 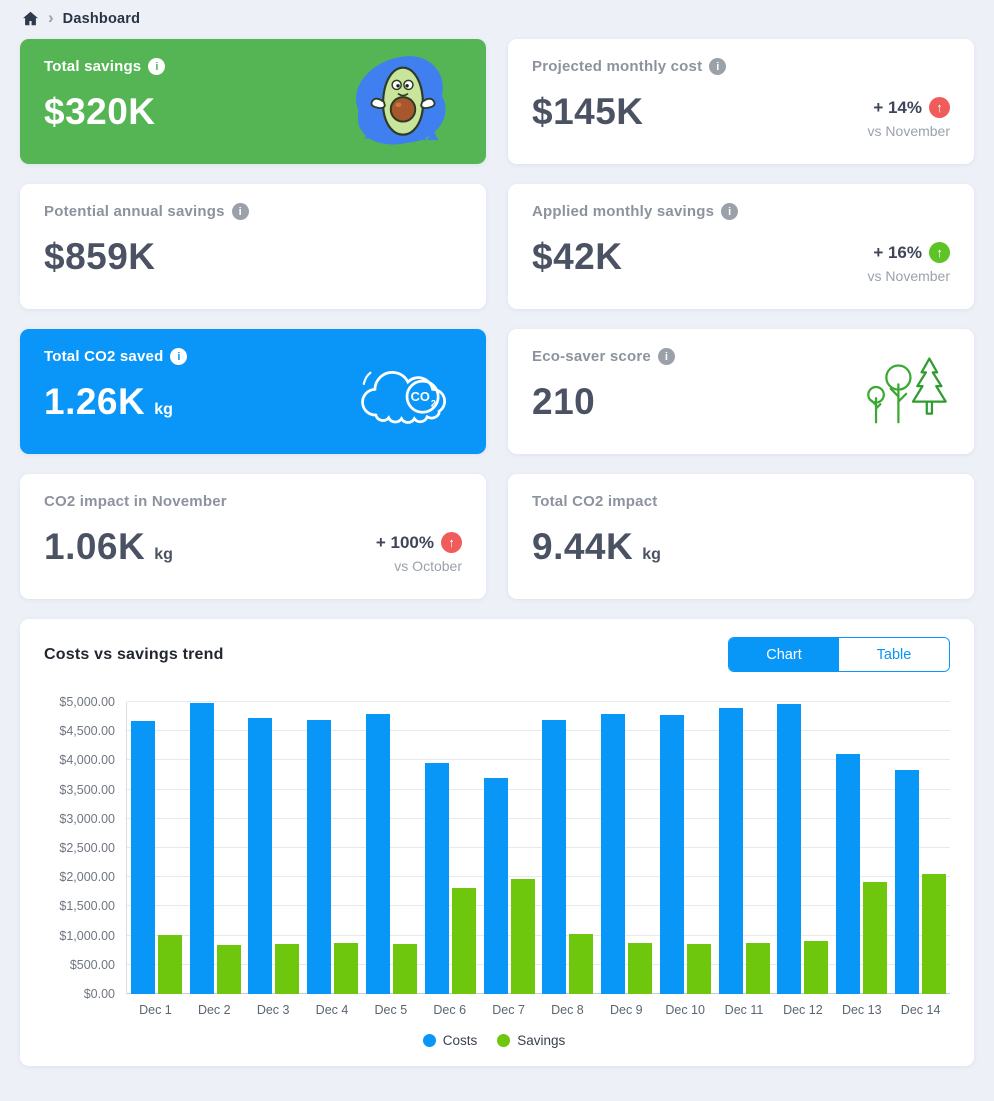 I want to click on x-axis-label: Dec 11, so click(x=744, y=1010).